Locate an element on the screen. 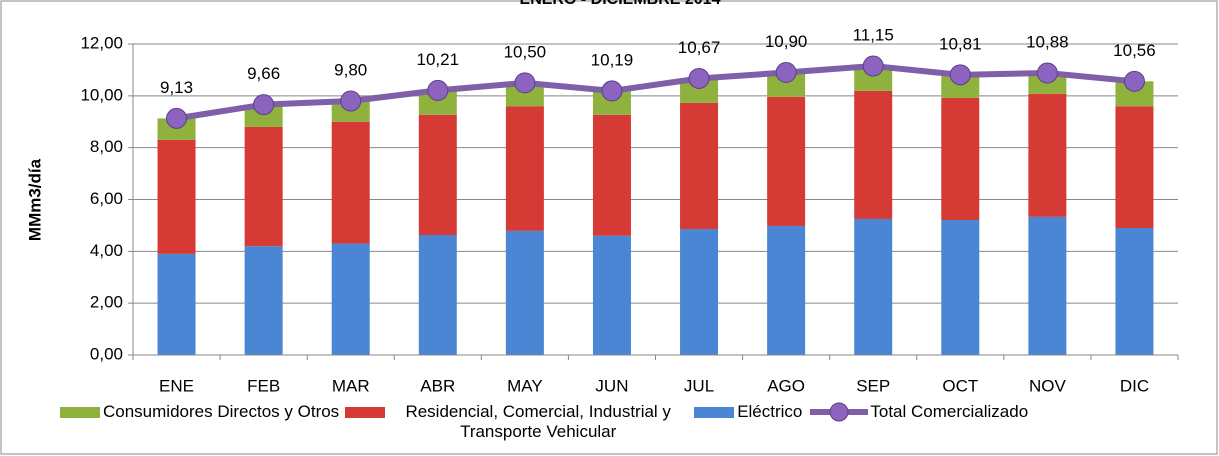 Image resolution: width=1219 pixels, height=456 pixels. legend-item: Consumidores Directos y Otros is located at coordinates (199, 412).